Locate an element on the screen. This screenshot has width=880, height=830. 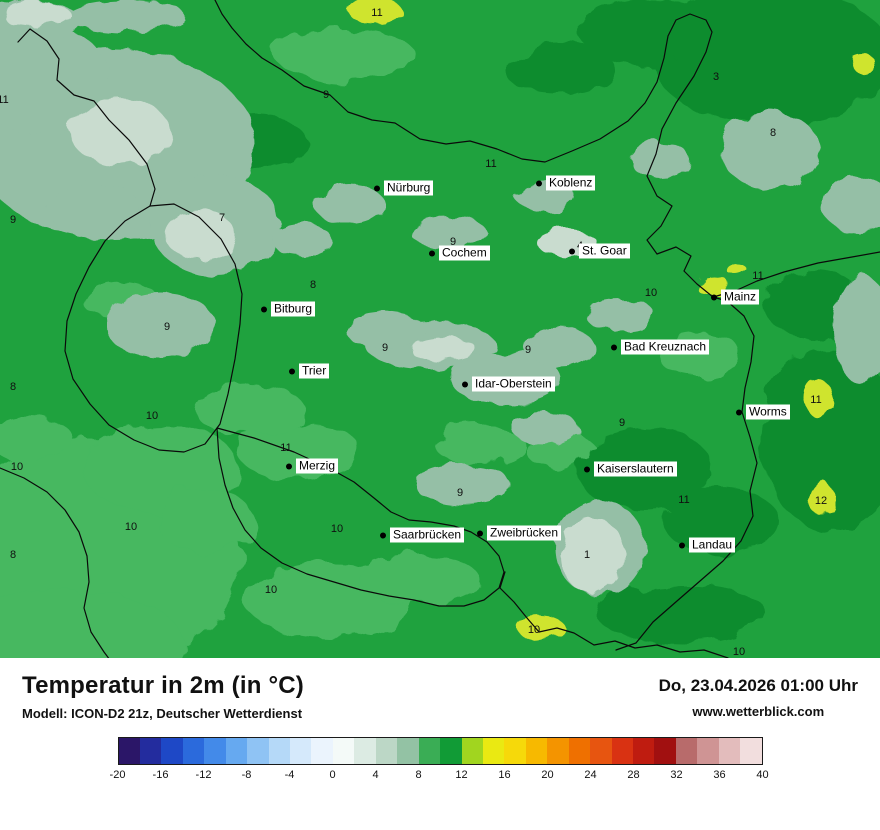
colorbar-tick-label: 12 is located at coordinates (461, 775).